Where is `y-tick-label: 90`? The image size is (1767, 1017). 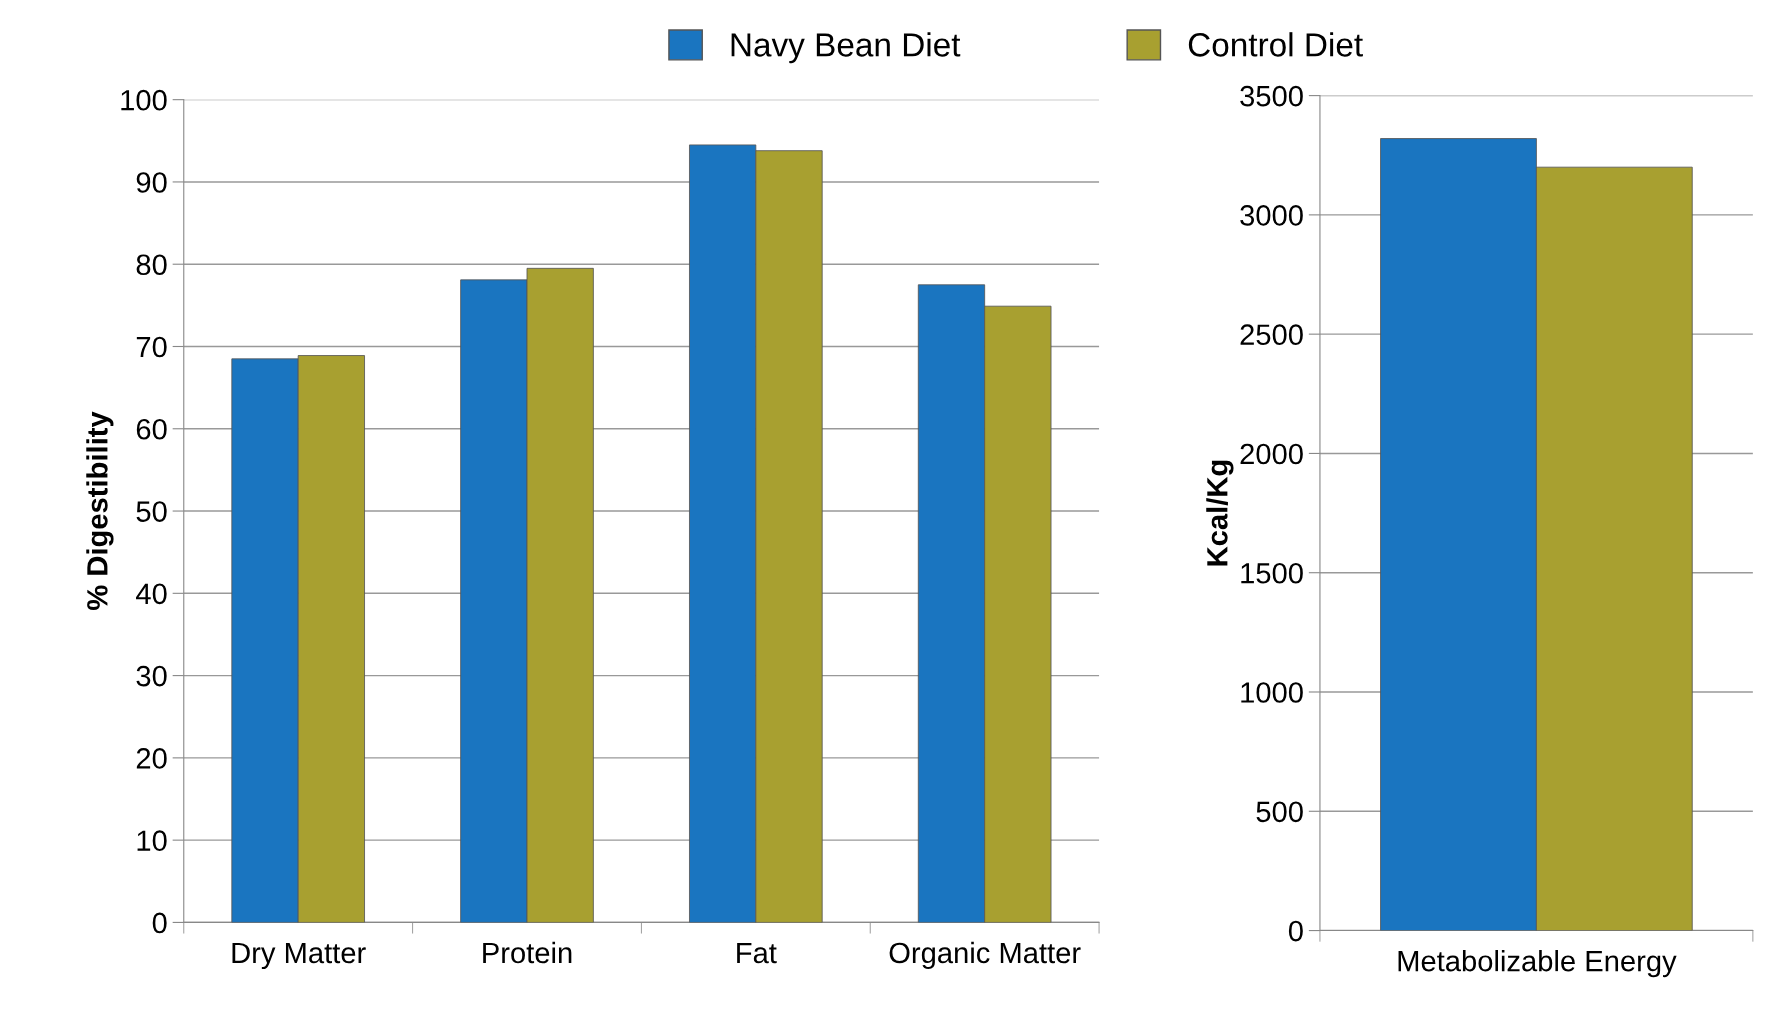 y-tick-label: 90 is located at coordinates (151, 182).